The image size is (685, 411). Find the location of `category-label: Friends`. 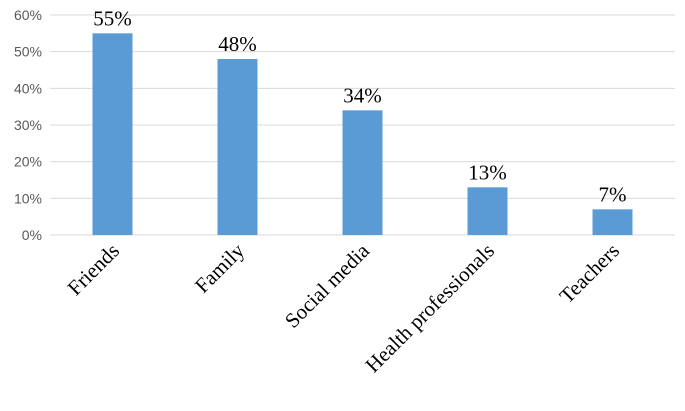

category-label: Friends is located at coordinates (94, 270).